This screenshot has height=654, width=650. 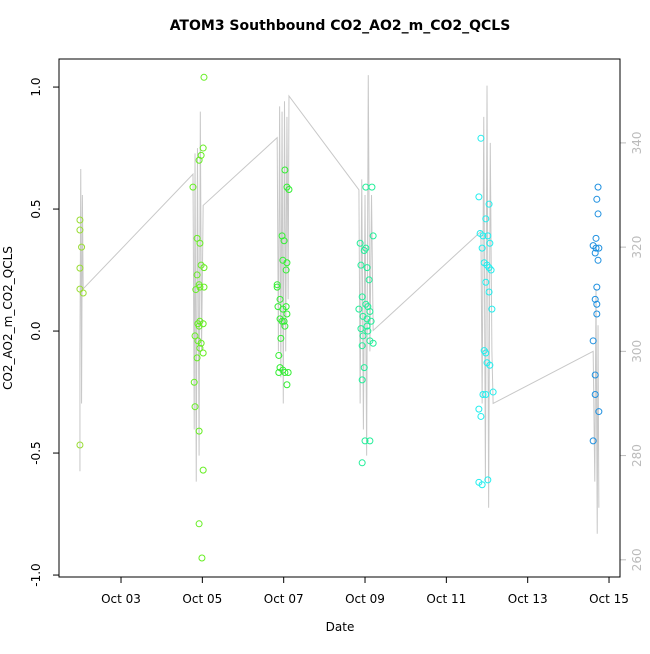 What do you see at coordinates (284, 599) in the screenshot?
I see `x-tick-label: Oct 07` at bounding box center [284, 599].